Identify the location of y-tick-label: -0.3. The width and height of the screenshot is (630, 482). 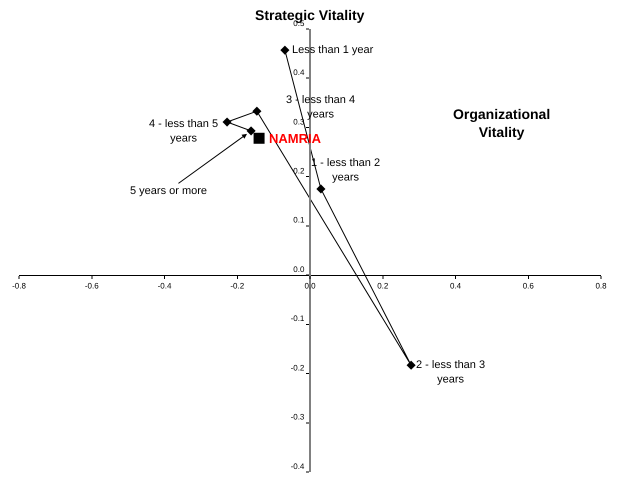
(297, 417).